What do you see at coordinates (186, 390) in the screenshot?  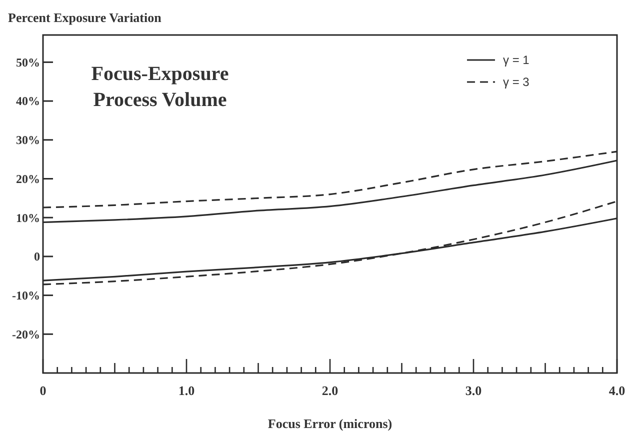 I see `x-tick-label: 1.0` at bounding box center [186, 390].